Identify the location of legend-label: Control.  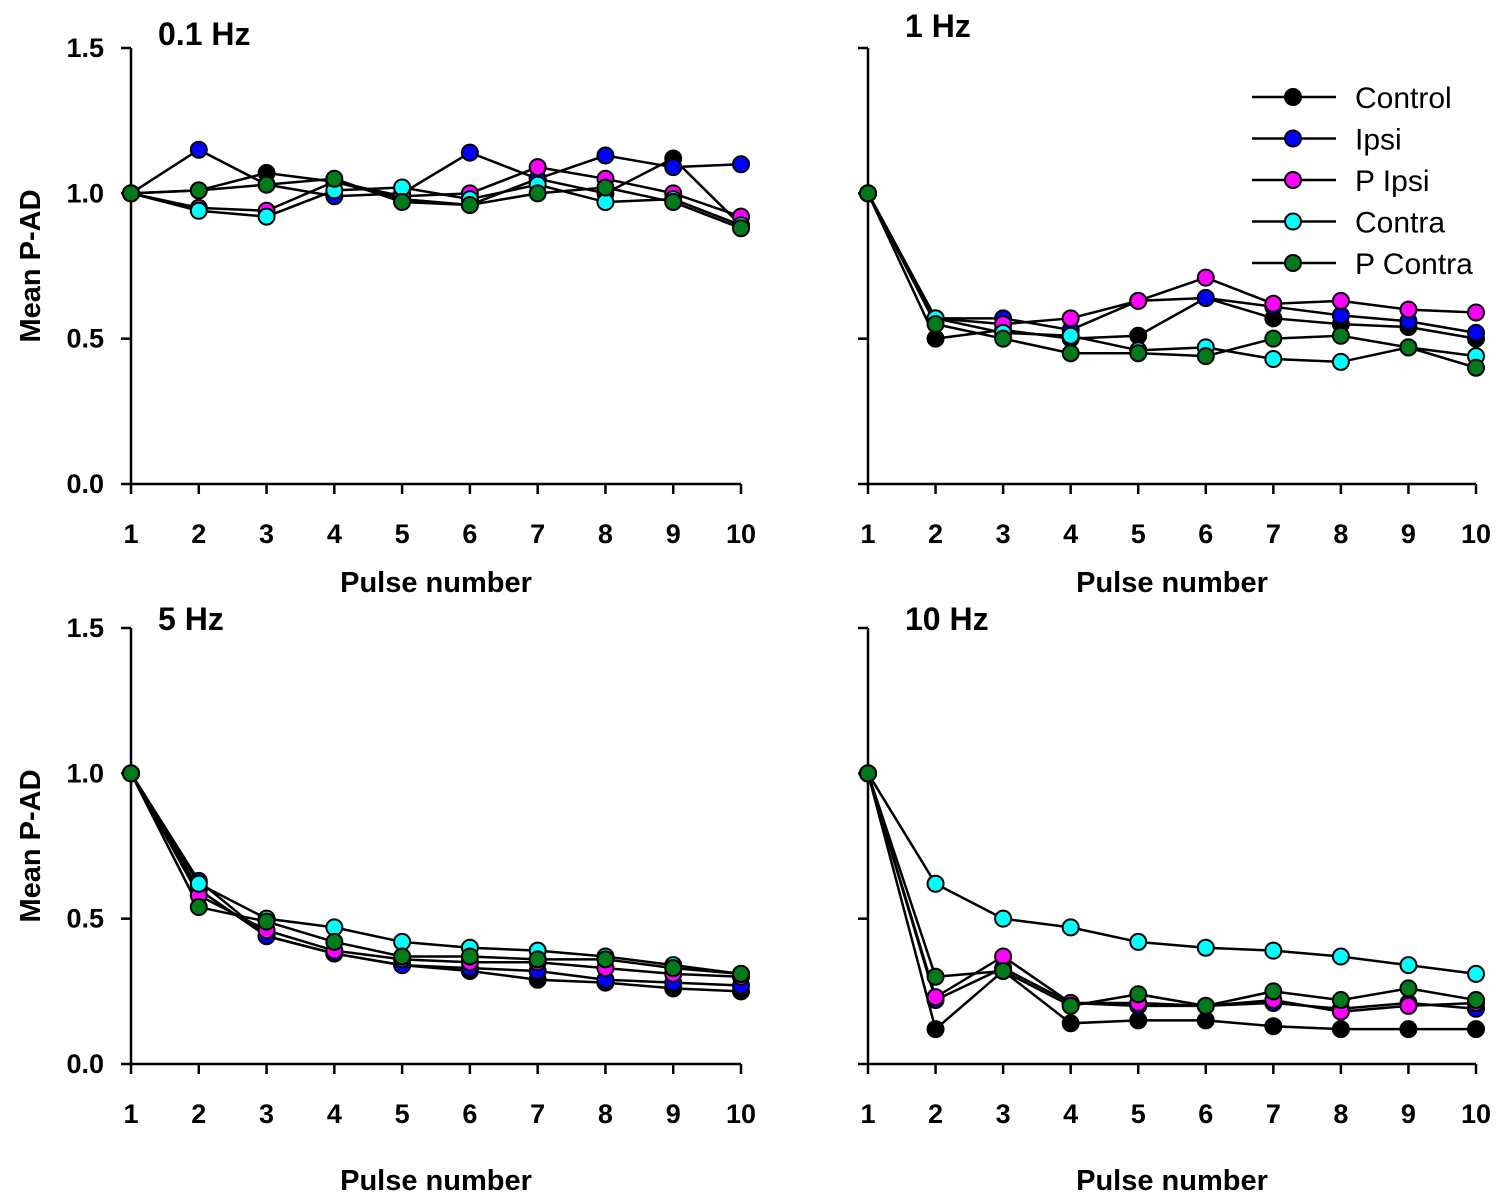
(1403, 98).